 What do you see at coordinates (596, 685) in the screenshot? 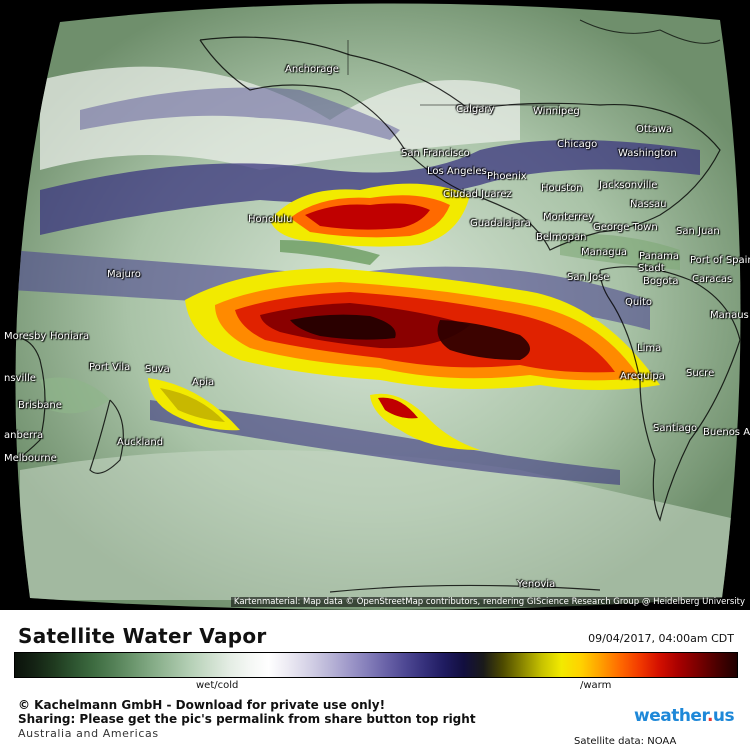
I see `scale-label-warm: /warm` at bounding box center [596, 685].